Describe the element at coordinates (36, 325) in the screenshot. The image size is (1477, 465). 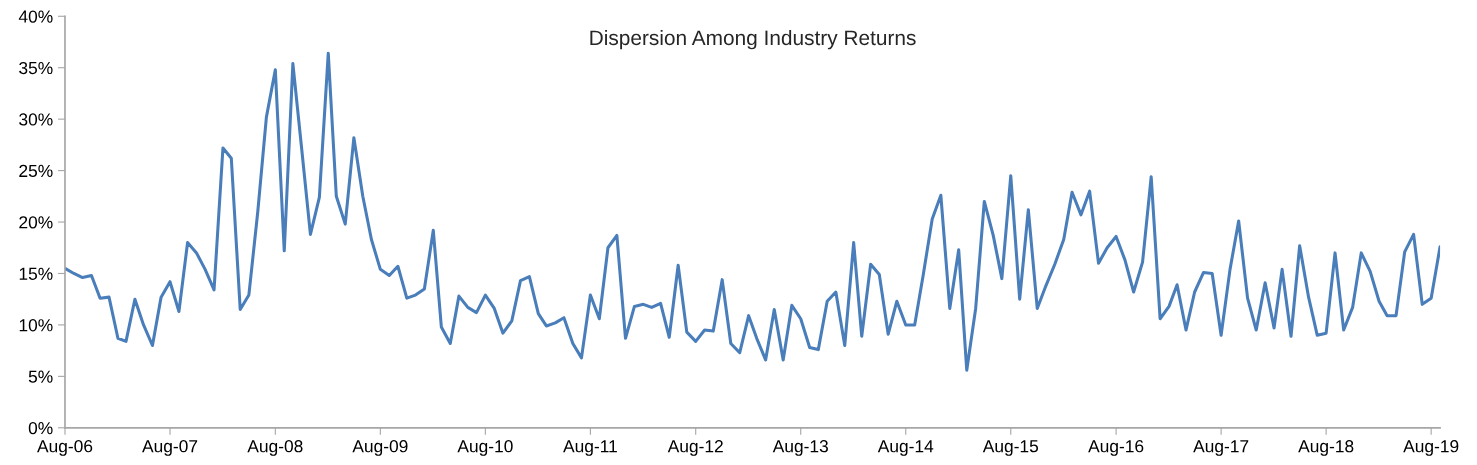
I see `y-tick-label: 10%` at that location.